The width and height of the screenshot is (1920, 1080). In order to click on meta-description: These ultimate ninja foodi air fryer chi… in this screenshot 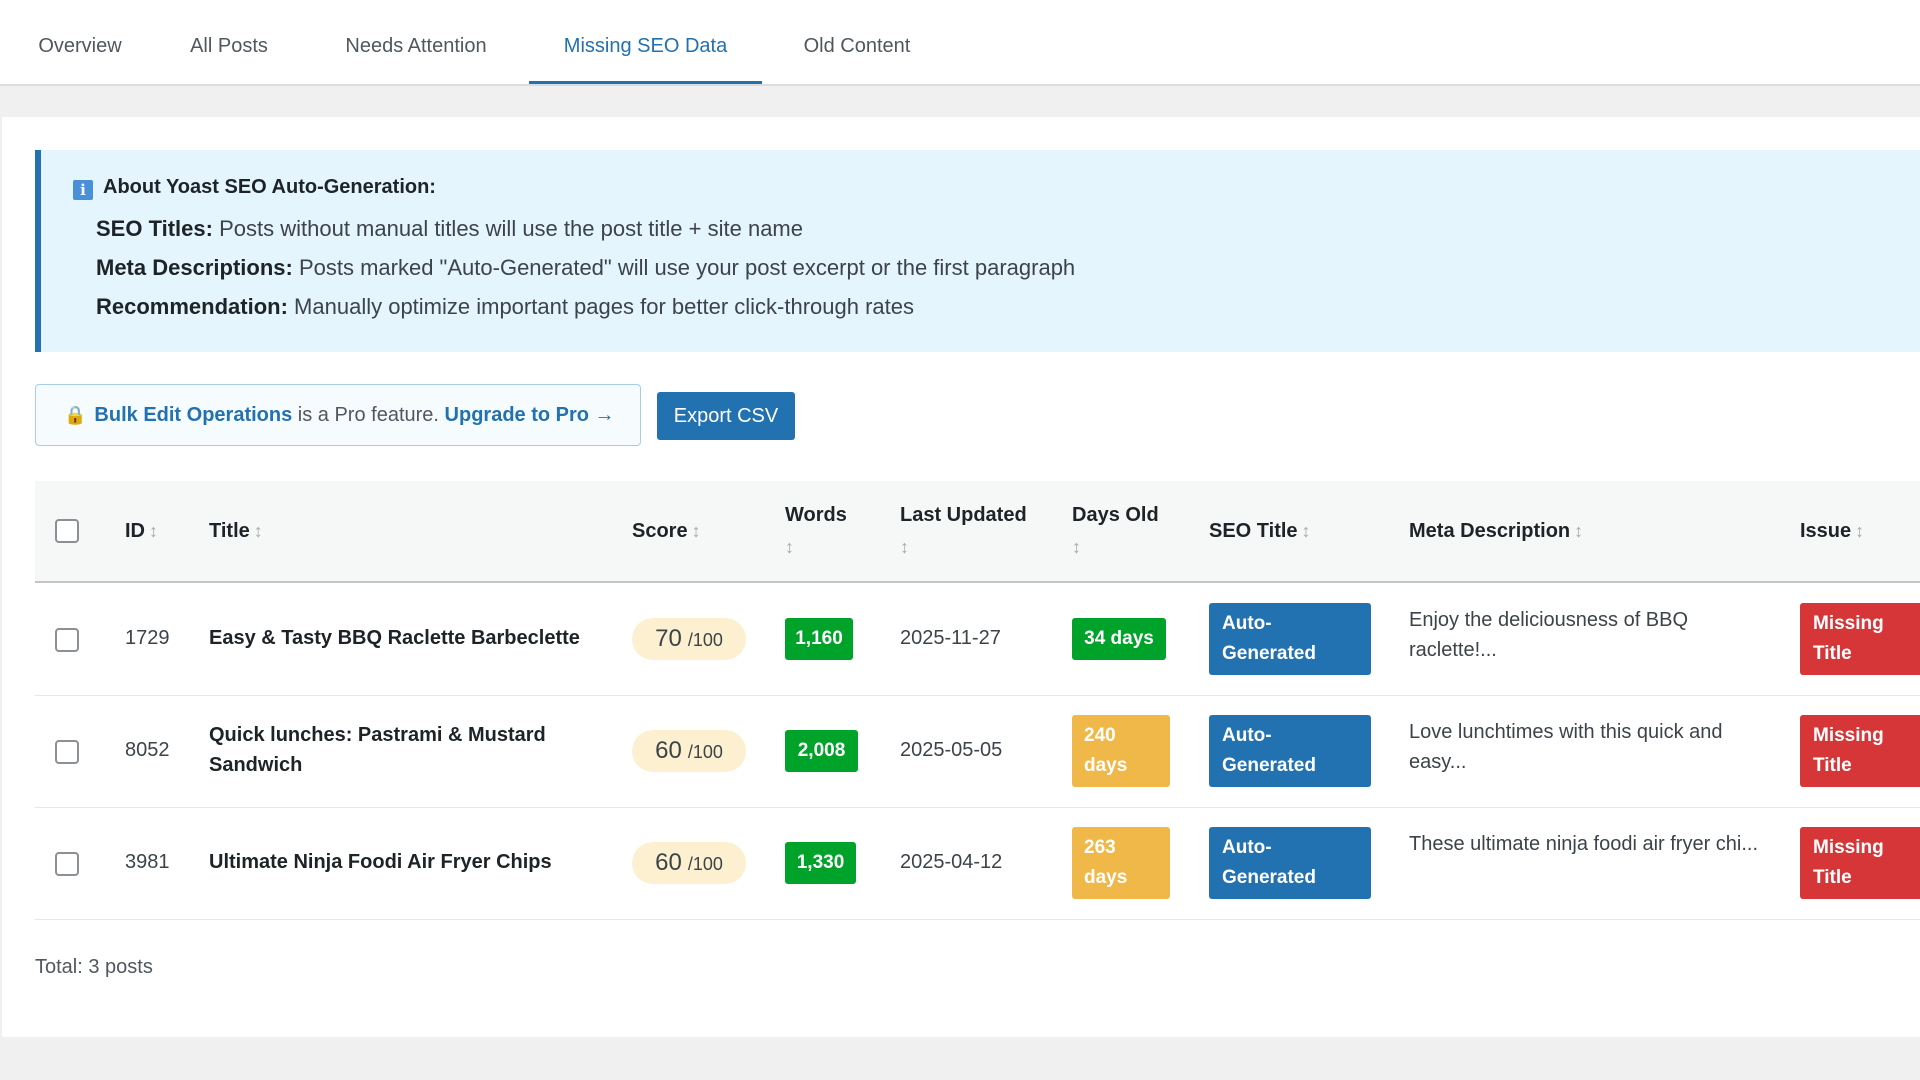, I will do `click(1584, 844)`.